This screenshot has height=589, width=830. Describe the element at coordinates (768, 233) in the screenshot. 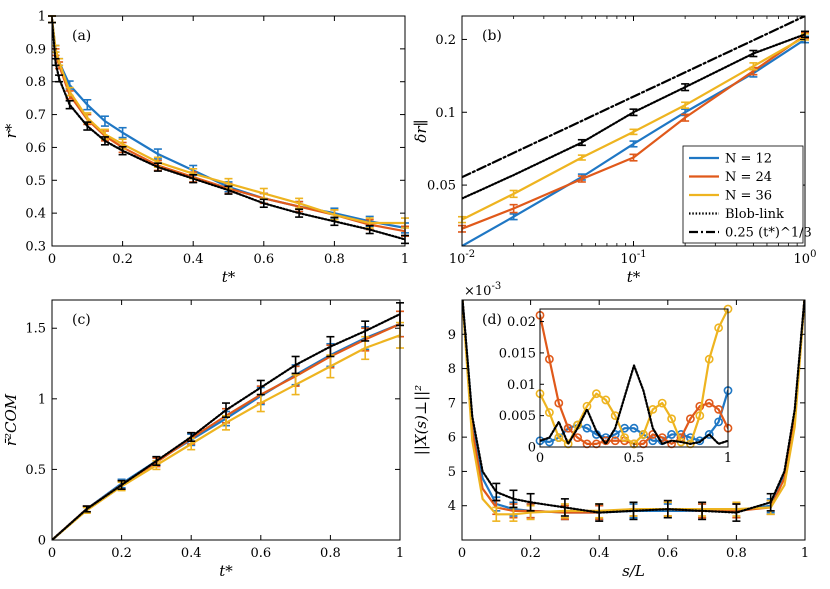

I see `legend-label-guide: 0.25 (t*)^1/3` at that location.